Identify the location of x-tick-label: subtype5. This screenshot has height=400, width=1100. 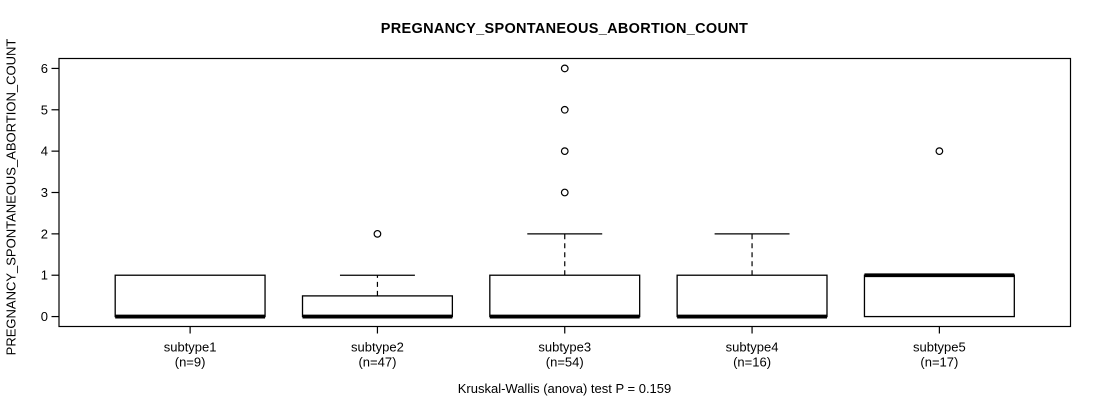
(939, 347).